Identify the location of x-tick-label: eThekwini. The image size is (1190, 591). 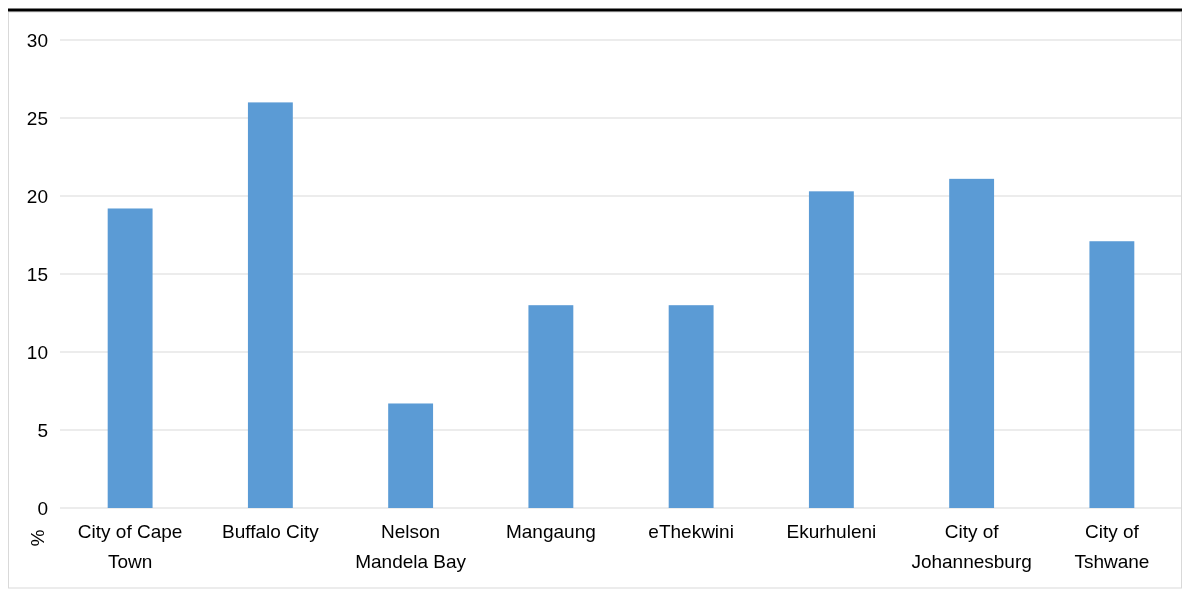
(691, 531).